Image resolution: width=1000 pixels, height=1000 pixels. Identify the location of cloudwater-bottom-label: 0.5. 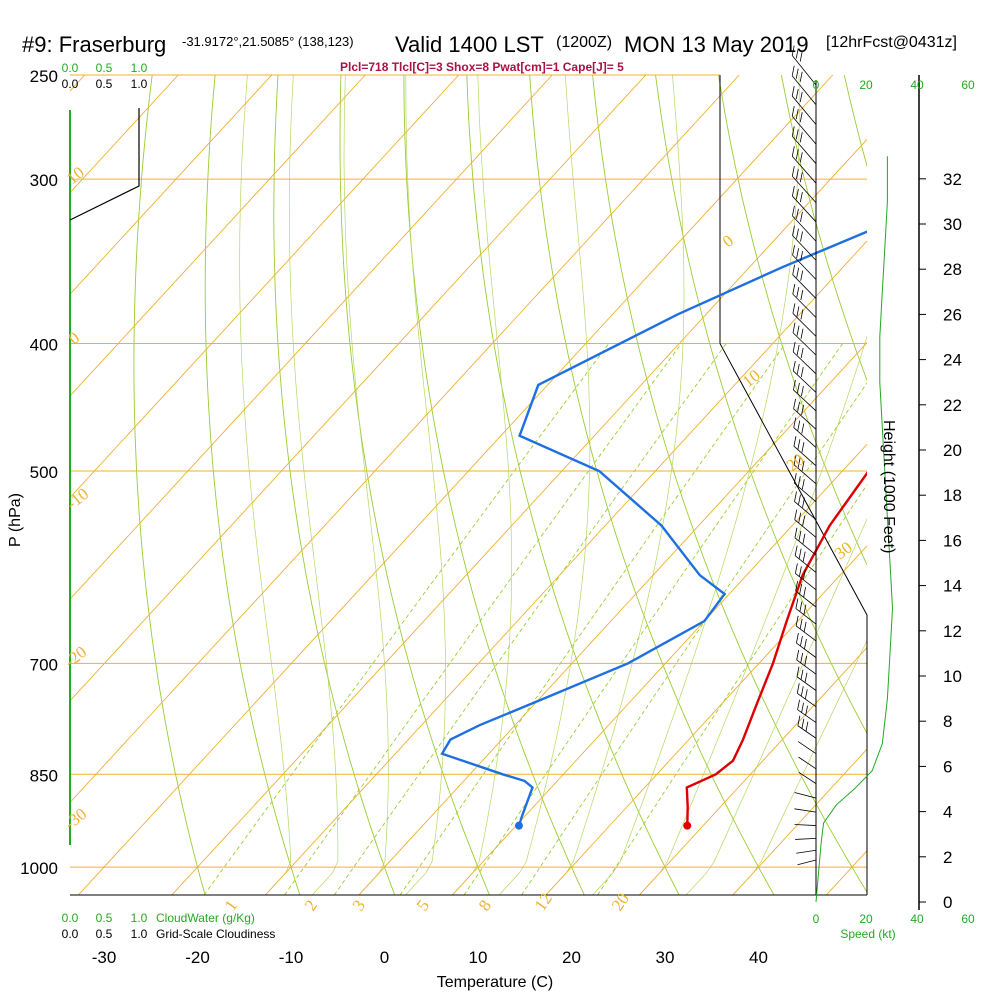
(104, 918).